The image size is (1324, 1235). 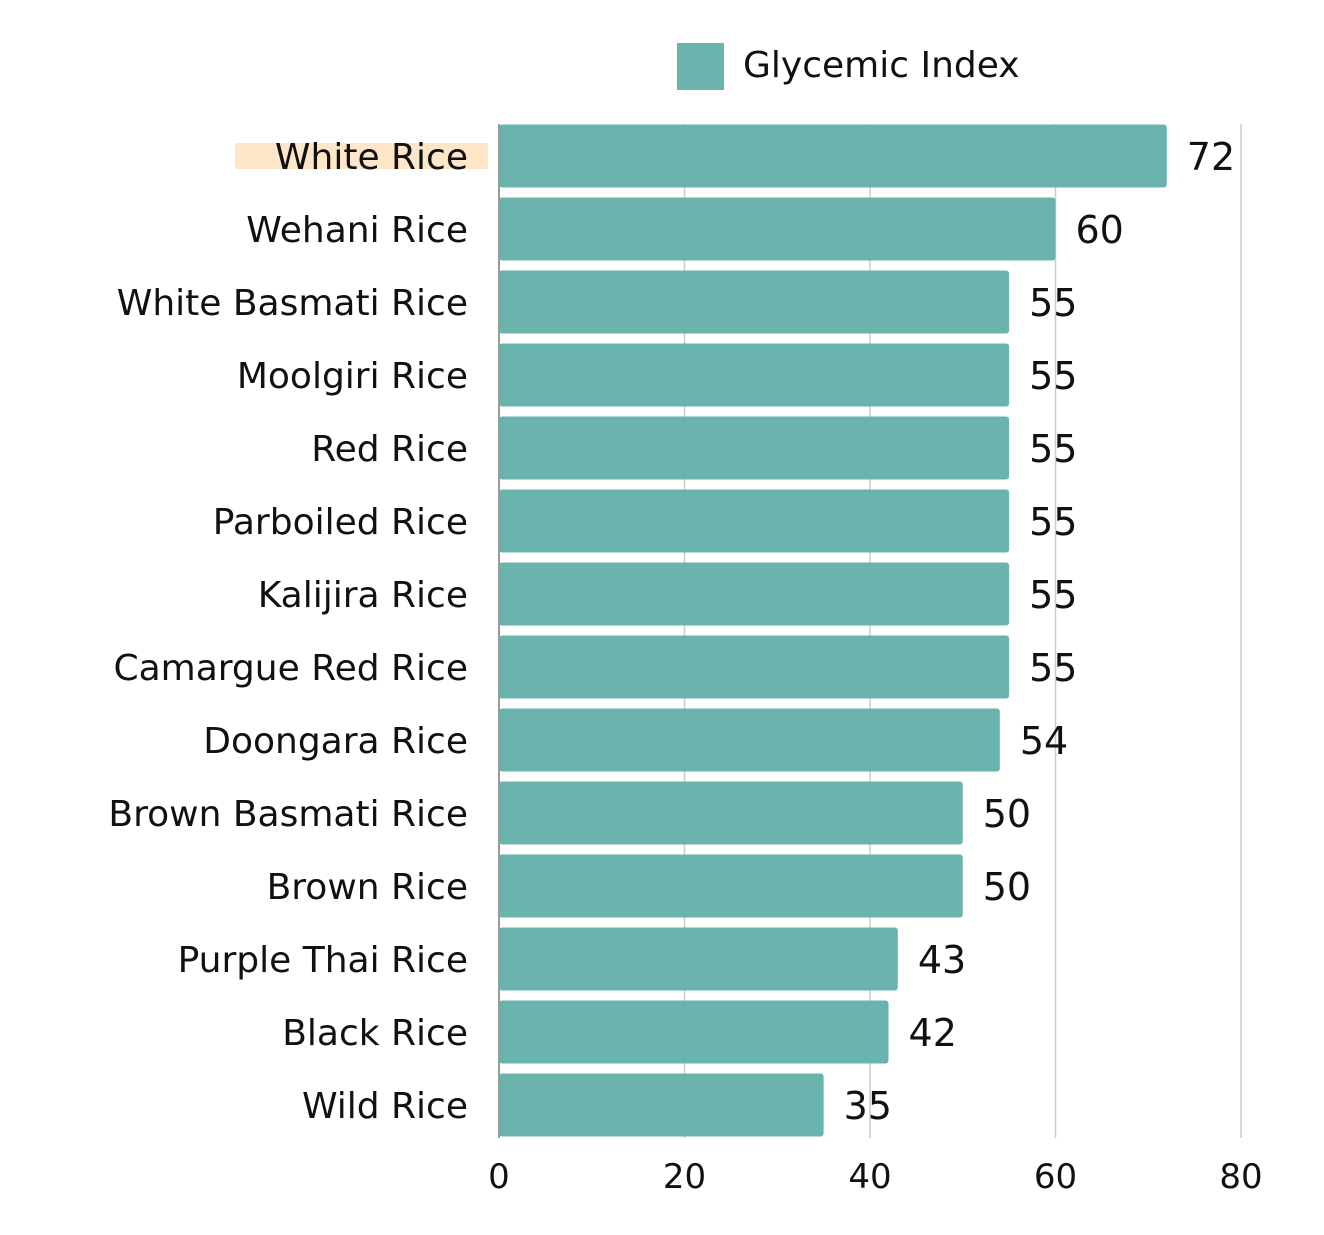 What do you see at coordinates (700, 66) in the screenshot?
I see `legend-swatch` at bounding box center [700, 66].